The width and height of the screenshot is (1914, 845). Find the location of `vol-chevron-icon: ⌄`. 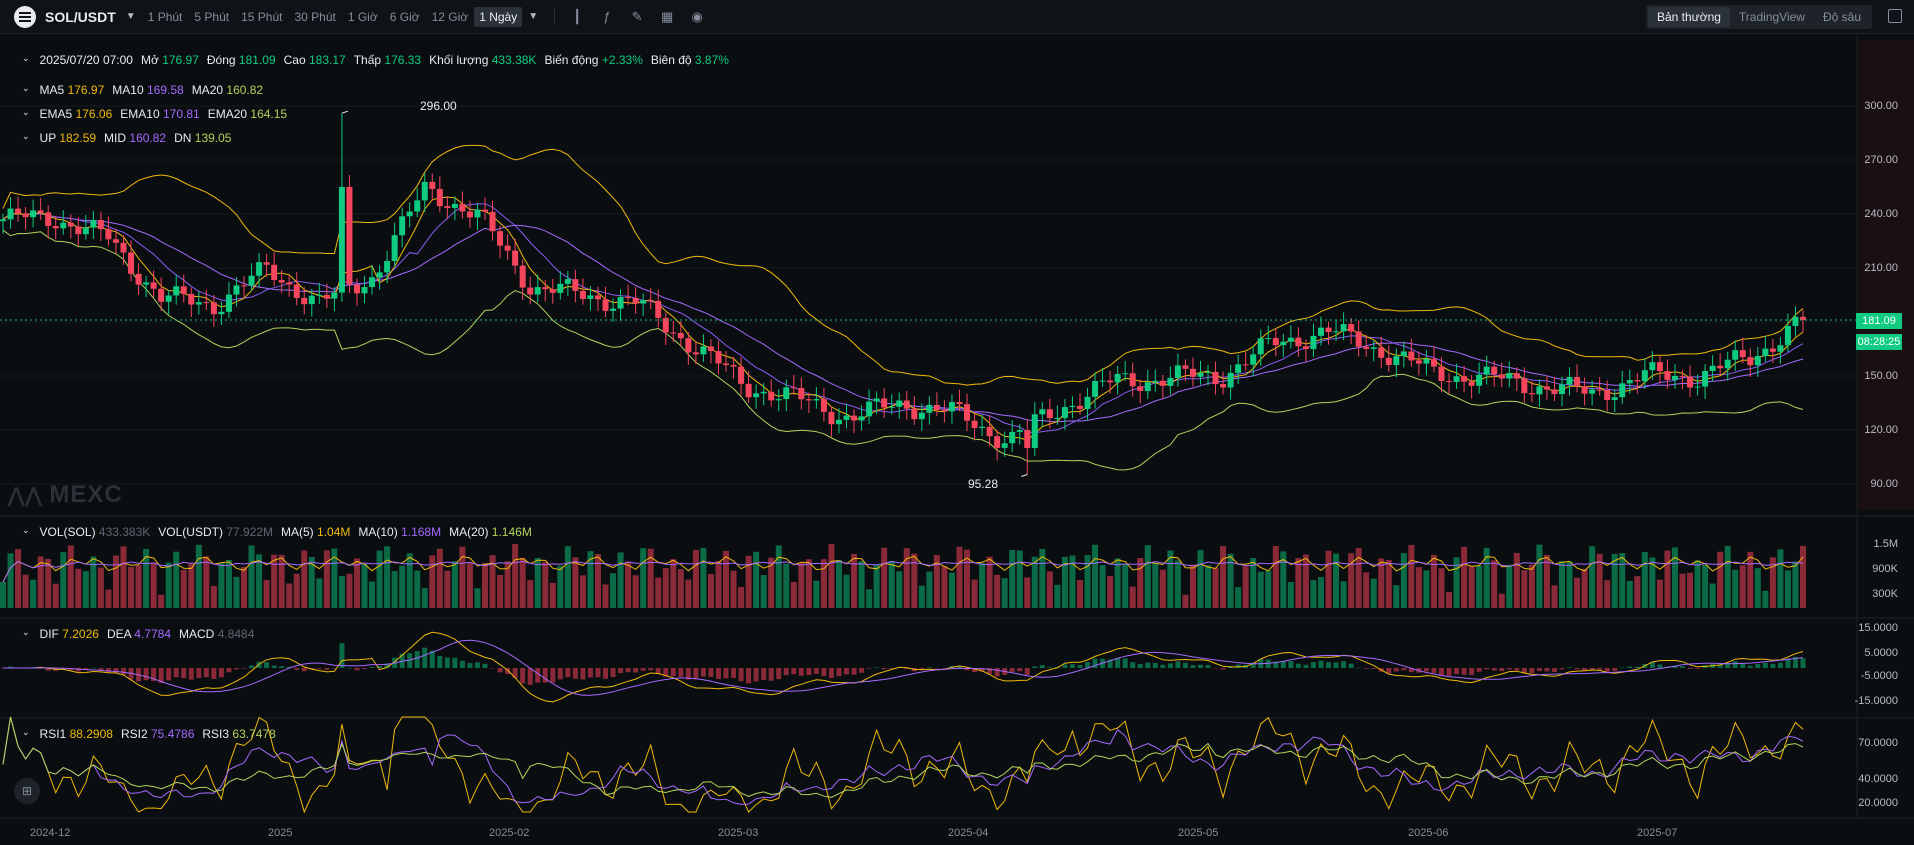

vol-chevron-icon: ⌄ is located at coordinates (26, 530).